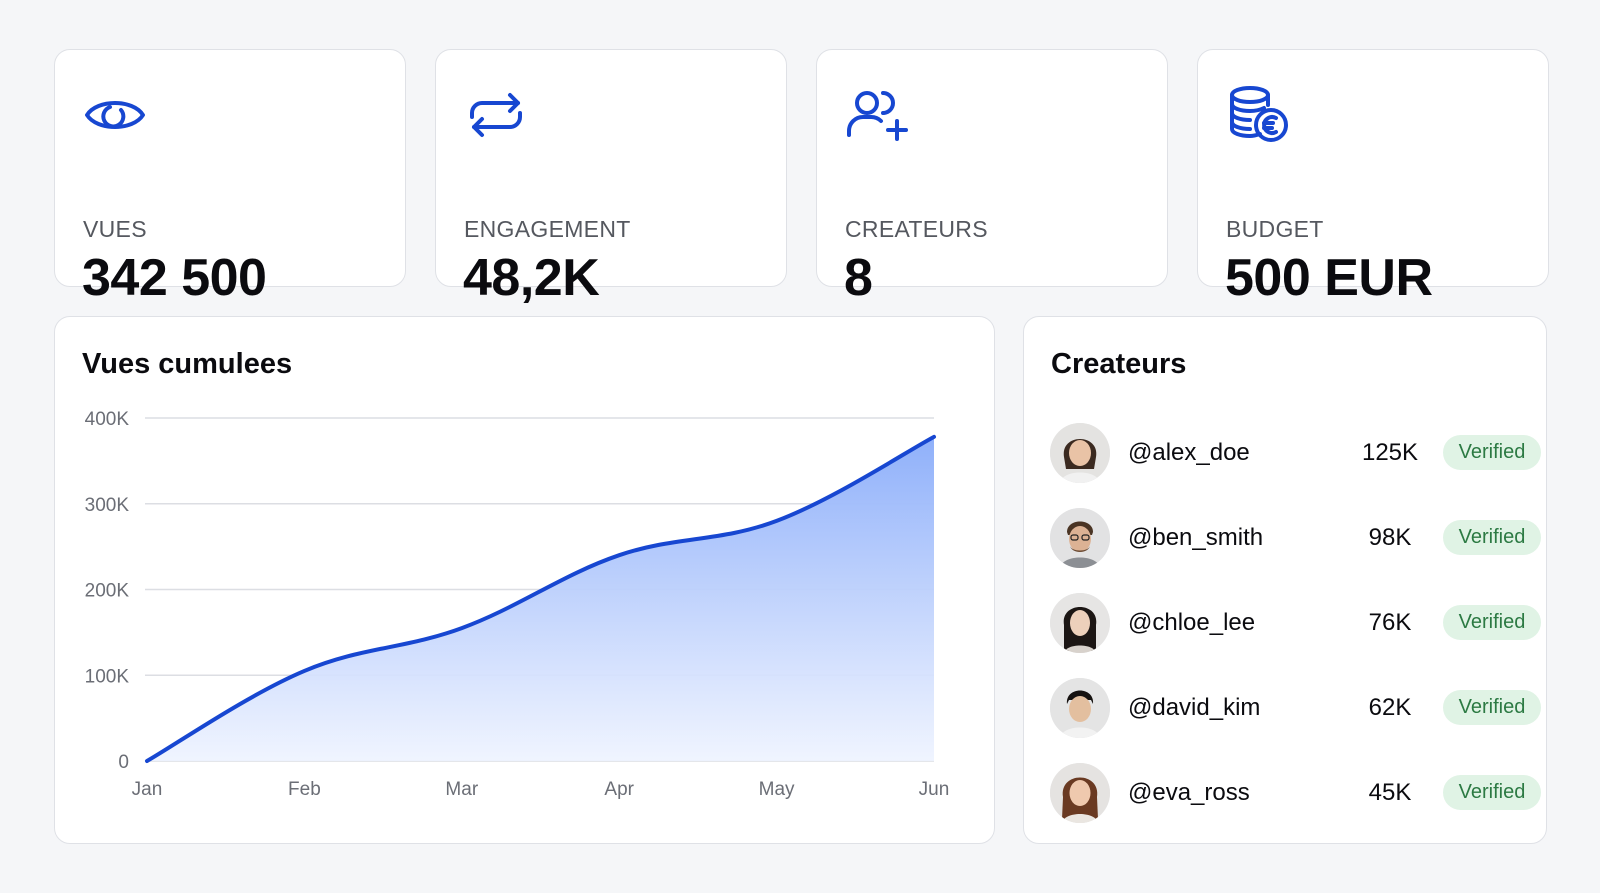 Image resolution: width=1600 pixels, height=893 pixels. I want to click on y-tick-label: 200K, so click(107, 591).